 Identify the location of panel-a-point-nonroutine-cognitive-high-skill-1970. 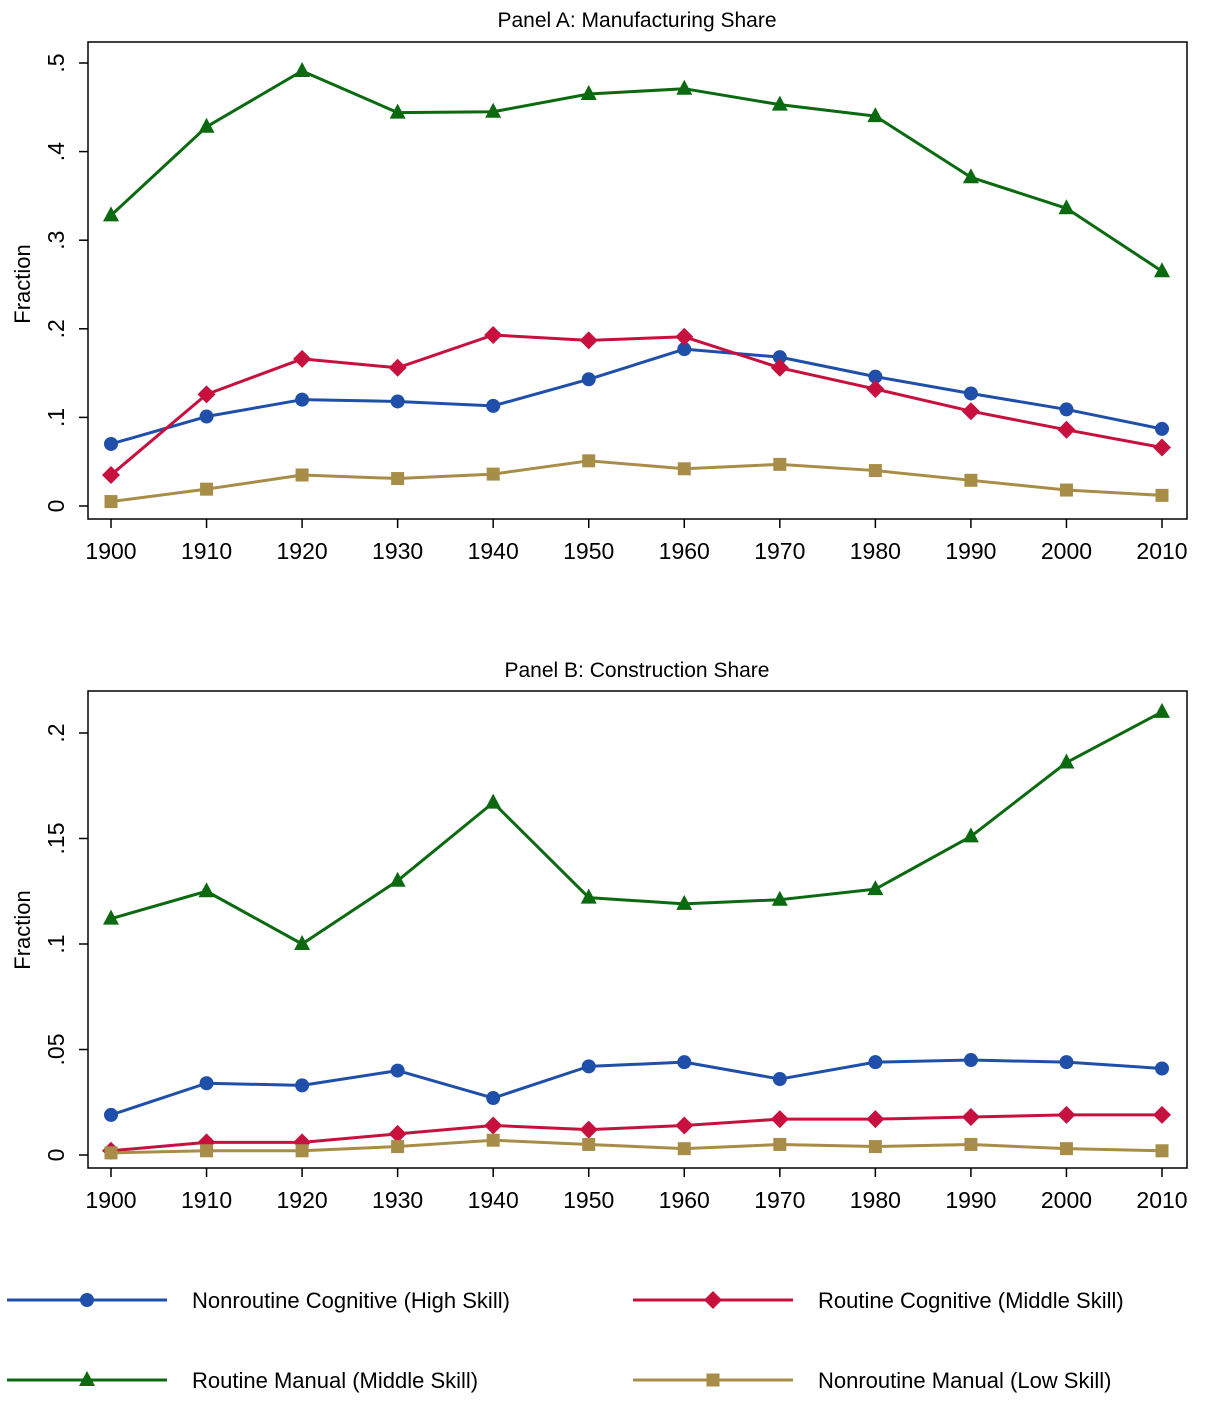
(779, 357).